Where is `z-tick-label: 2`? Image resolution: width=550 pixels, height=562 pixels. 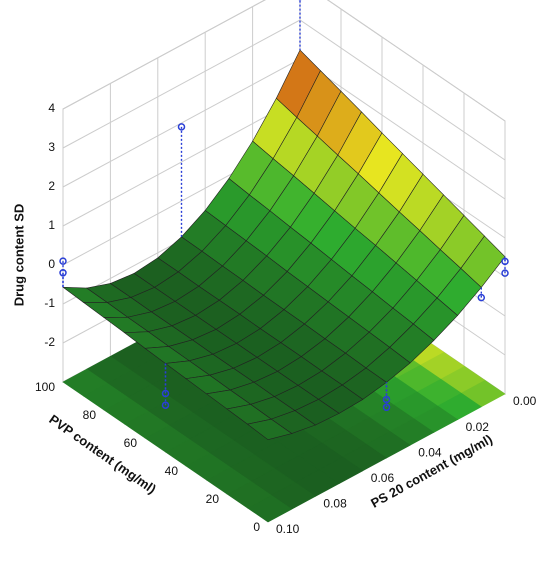 z-tick-label: 2 is located at coordinates (51, 186).